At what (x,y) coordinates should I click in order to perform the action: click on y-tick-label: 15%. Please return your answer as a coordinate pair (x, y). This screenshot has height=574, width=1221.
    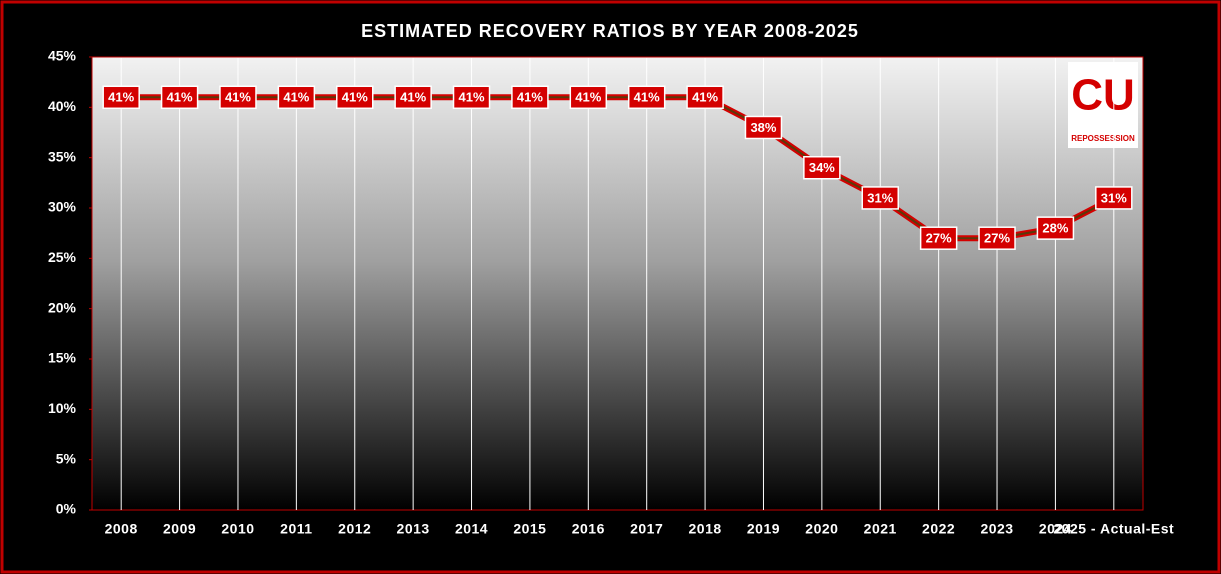
    Looking at the image, I should click on (62, 358).